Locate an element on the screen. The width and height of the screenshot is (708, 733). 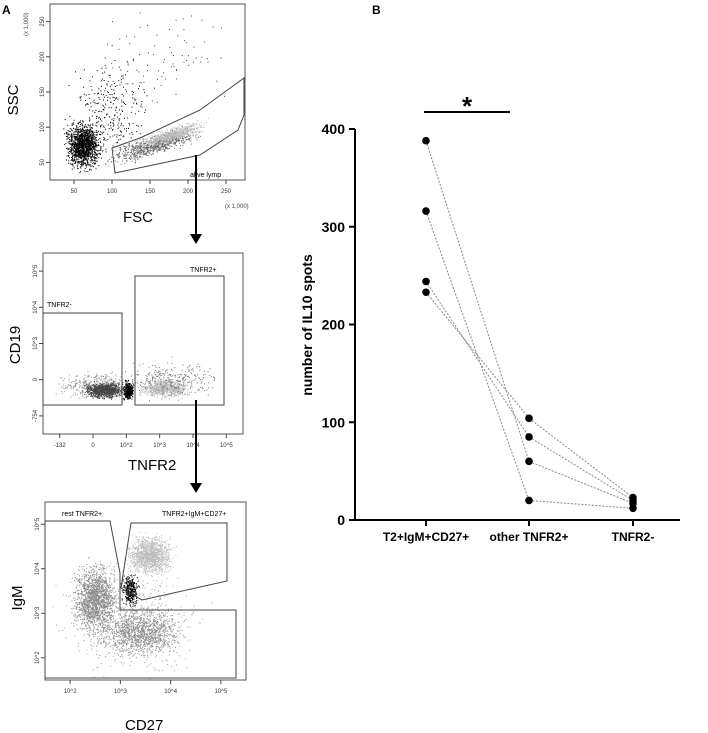
y-tick-label: 250 is located at coordinates (43, 21).